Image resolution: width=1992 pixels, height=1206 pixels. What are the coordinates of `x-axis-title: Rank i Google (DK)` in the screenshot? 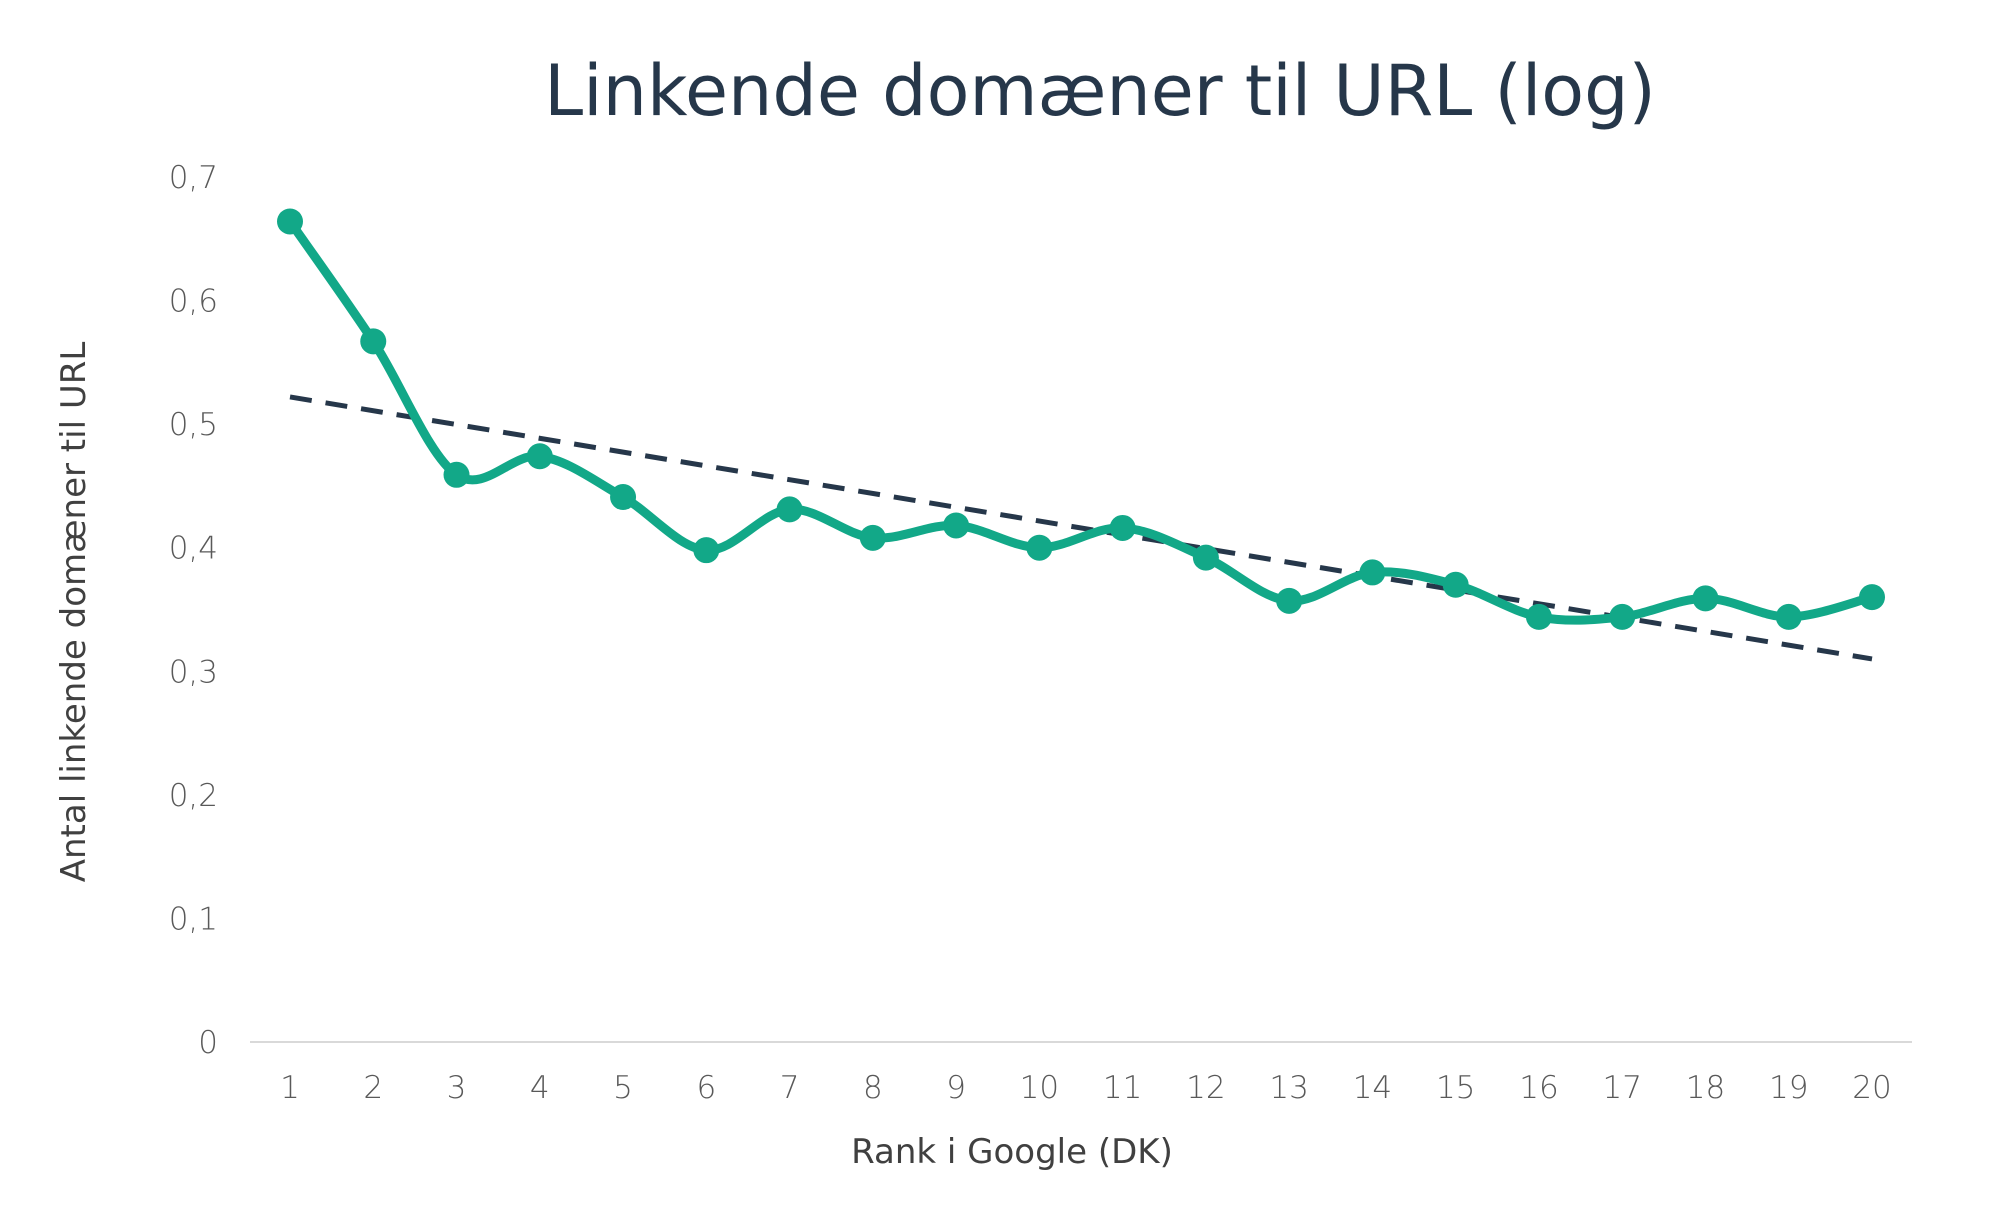 It's located at (1012, 1152).